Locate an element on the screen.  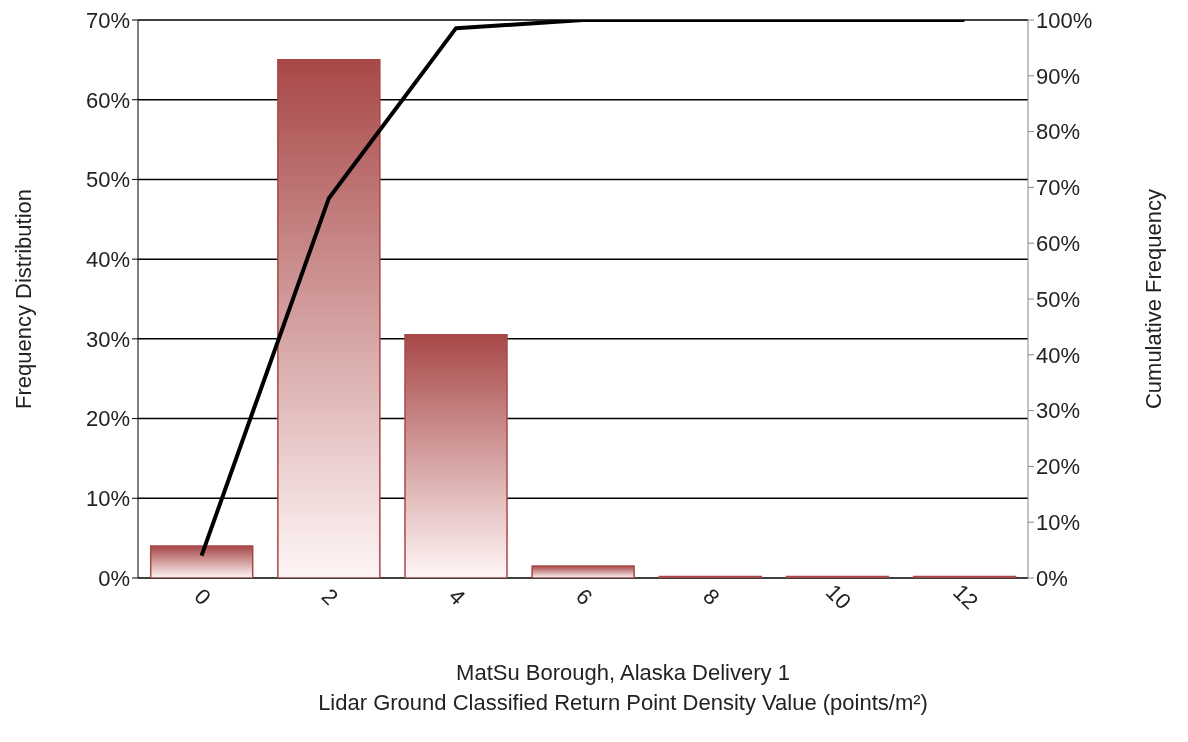
x-tick-label: 10 is located at coordinates (838, 597).